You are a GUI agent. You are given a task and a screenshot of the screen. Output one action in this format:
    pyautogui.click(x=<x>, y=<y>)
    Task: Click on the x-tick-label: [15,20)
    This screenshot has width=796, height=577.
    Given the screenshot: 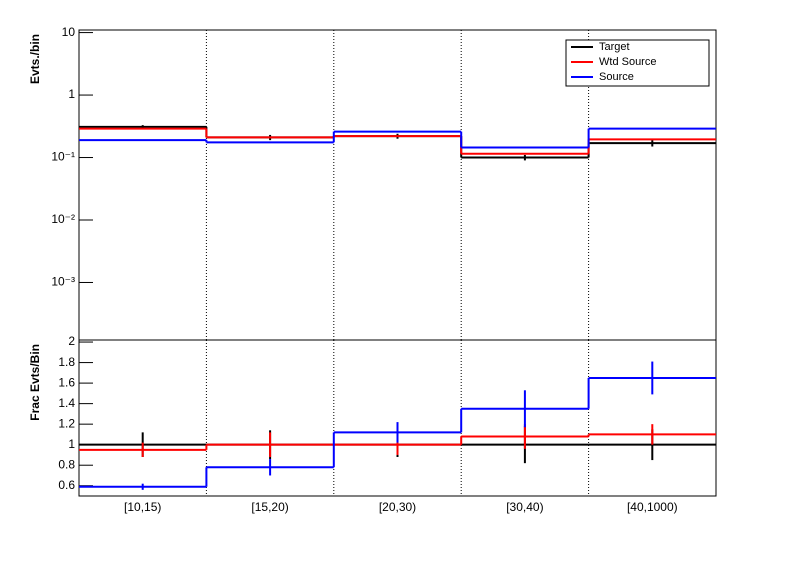 What is the action you would take?
    pyautogui.click(x=269, y=507)
    